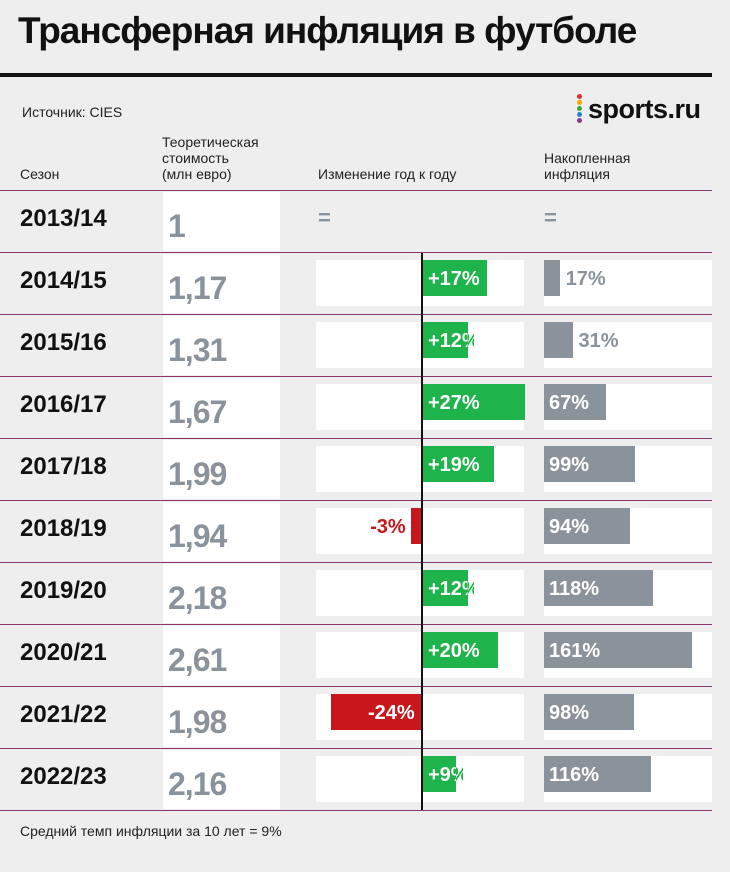 This screenshot has height=872, width=730. Describe the element at coordinates (569, 713) in the screenshot. I see `accum-label: 98%` at that location.